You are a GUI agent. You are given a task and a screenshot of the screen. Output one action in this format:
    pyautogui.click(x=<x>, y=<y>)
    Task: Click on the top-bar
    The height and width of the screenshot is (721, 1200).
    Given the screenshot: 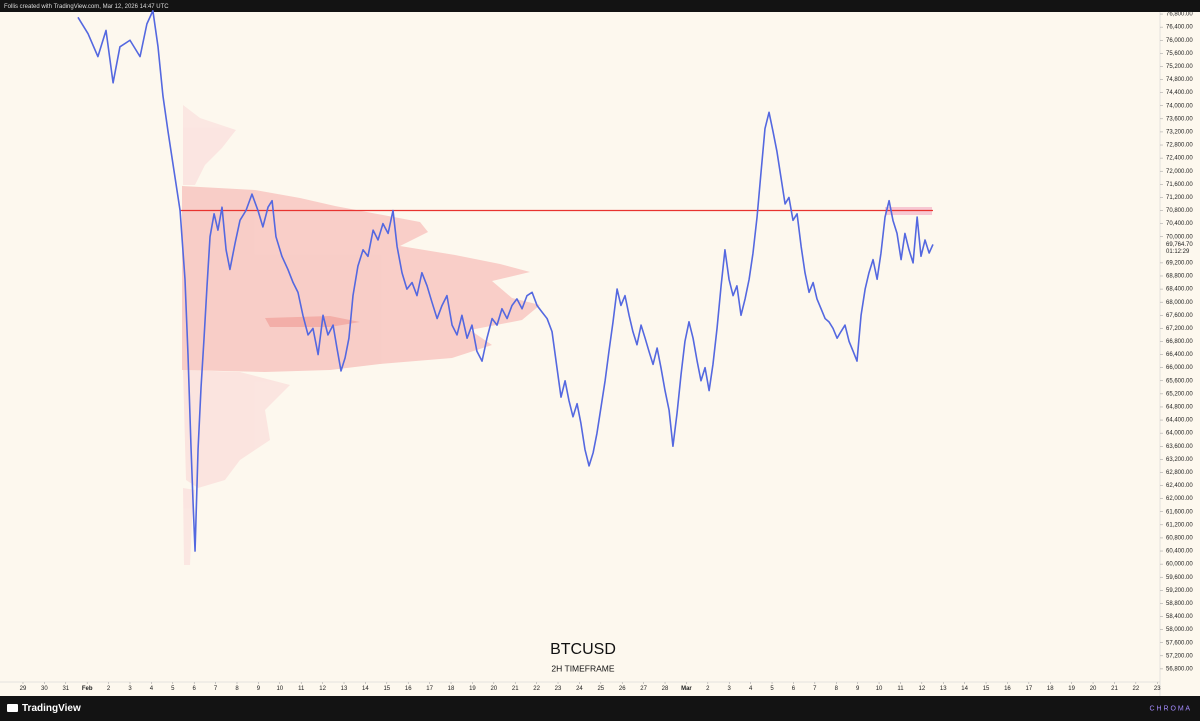 What is the action you would take?
    pyautogui.click(x=600, y=6)
    